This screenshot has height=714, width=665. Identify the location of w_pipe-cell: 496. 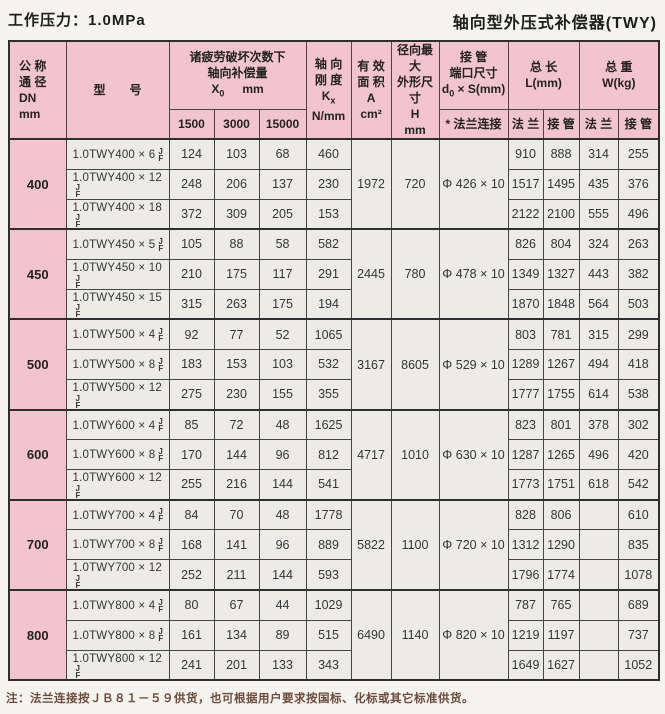
(638, 214).